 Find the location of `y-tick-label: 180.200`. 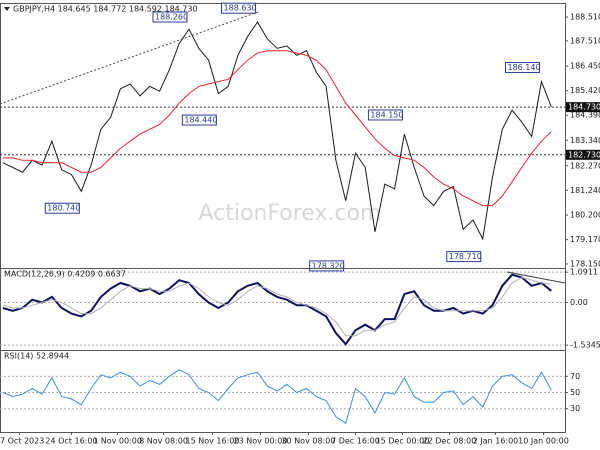

y-tick-label: 180.200 is located at coordinates (585, 215).